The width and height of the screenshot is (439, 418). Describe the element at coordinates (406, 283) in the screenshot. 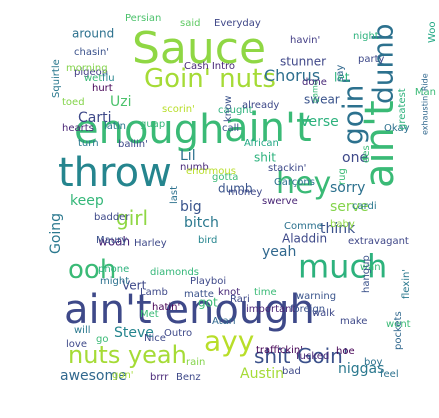

I see `cloud-word: flexin'` at that location.